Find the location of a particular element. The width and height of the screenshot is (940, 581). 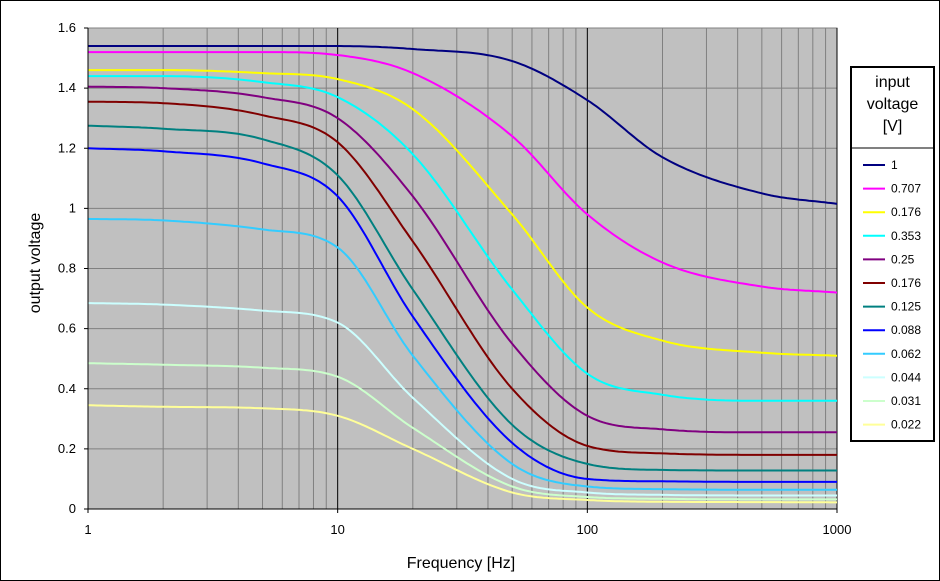

x-axis-title: Frequency [Hz] is located at coordinates (461, 563).